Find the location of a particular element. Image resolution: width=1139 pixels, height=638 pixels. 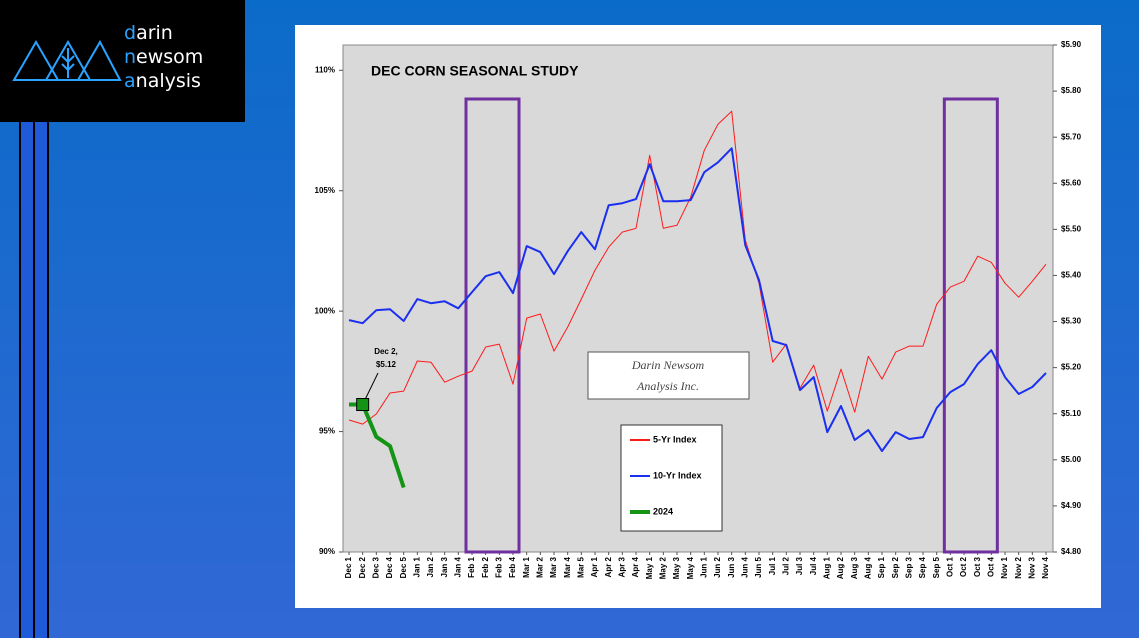

x-tick-label: Dec 3 is located at coordinates (375, 567).